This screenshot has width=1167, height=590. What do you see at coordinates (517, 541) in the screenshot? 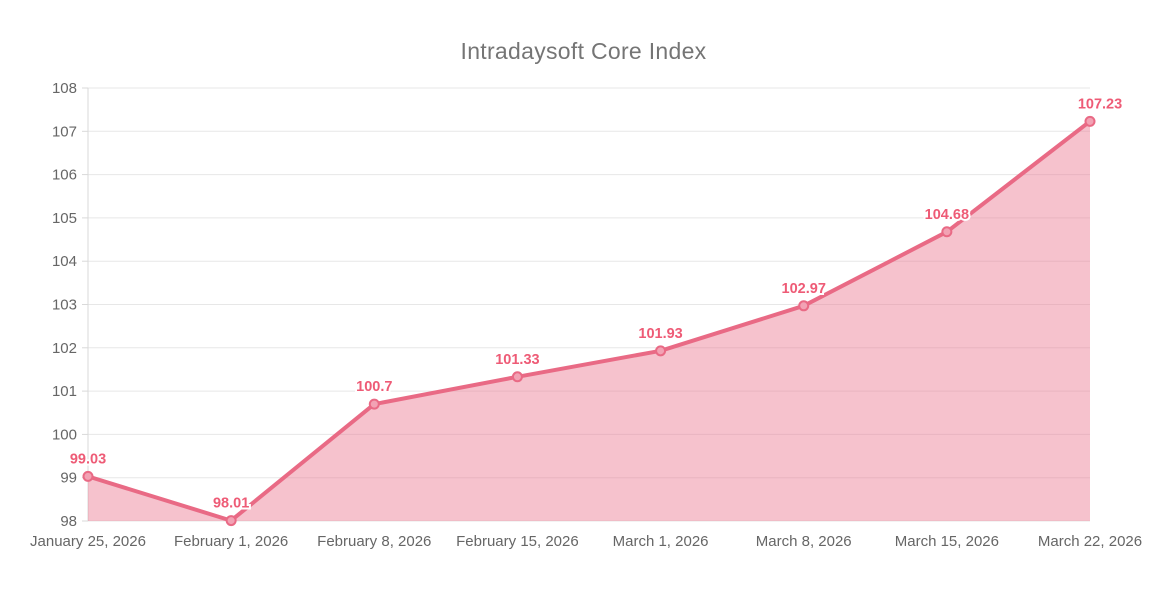
I see `x-axis-label: February 15, 2026` at bounding box center [517, 541].